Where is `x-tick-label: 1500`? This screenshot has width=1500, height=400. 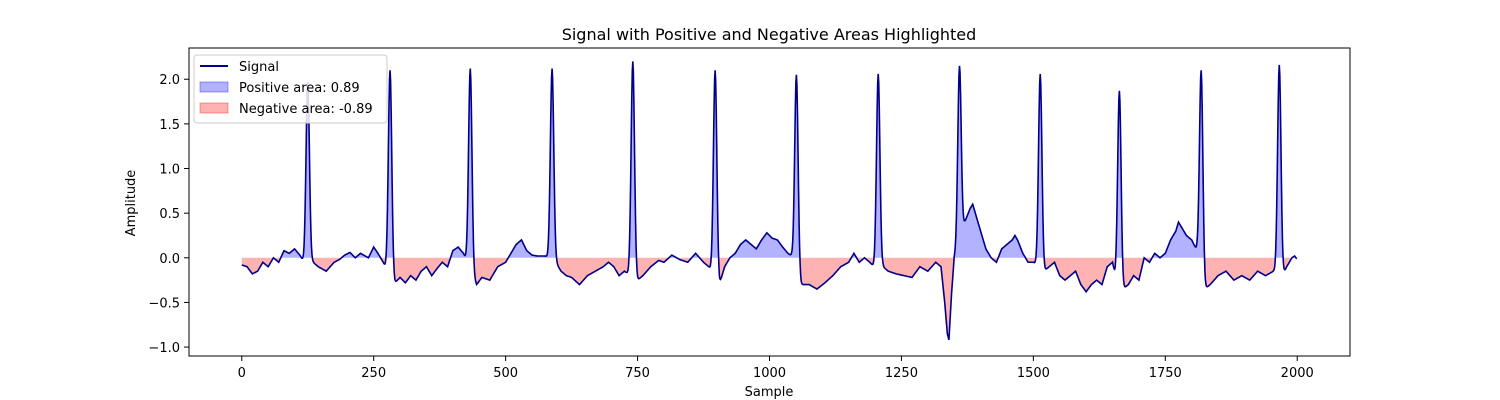 x-tick-label: 1500 is located at coordinates (1033, 373).